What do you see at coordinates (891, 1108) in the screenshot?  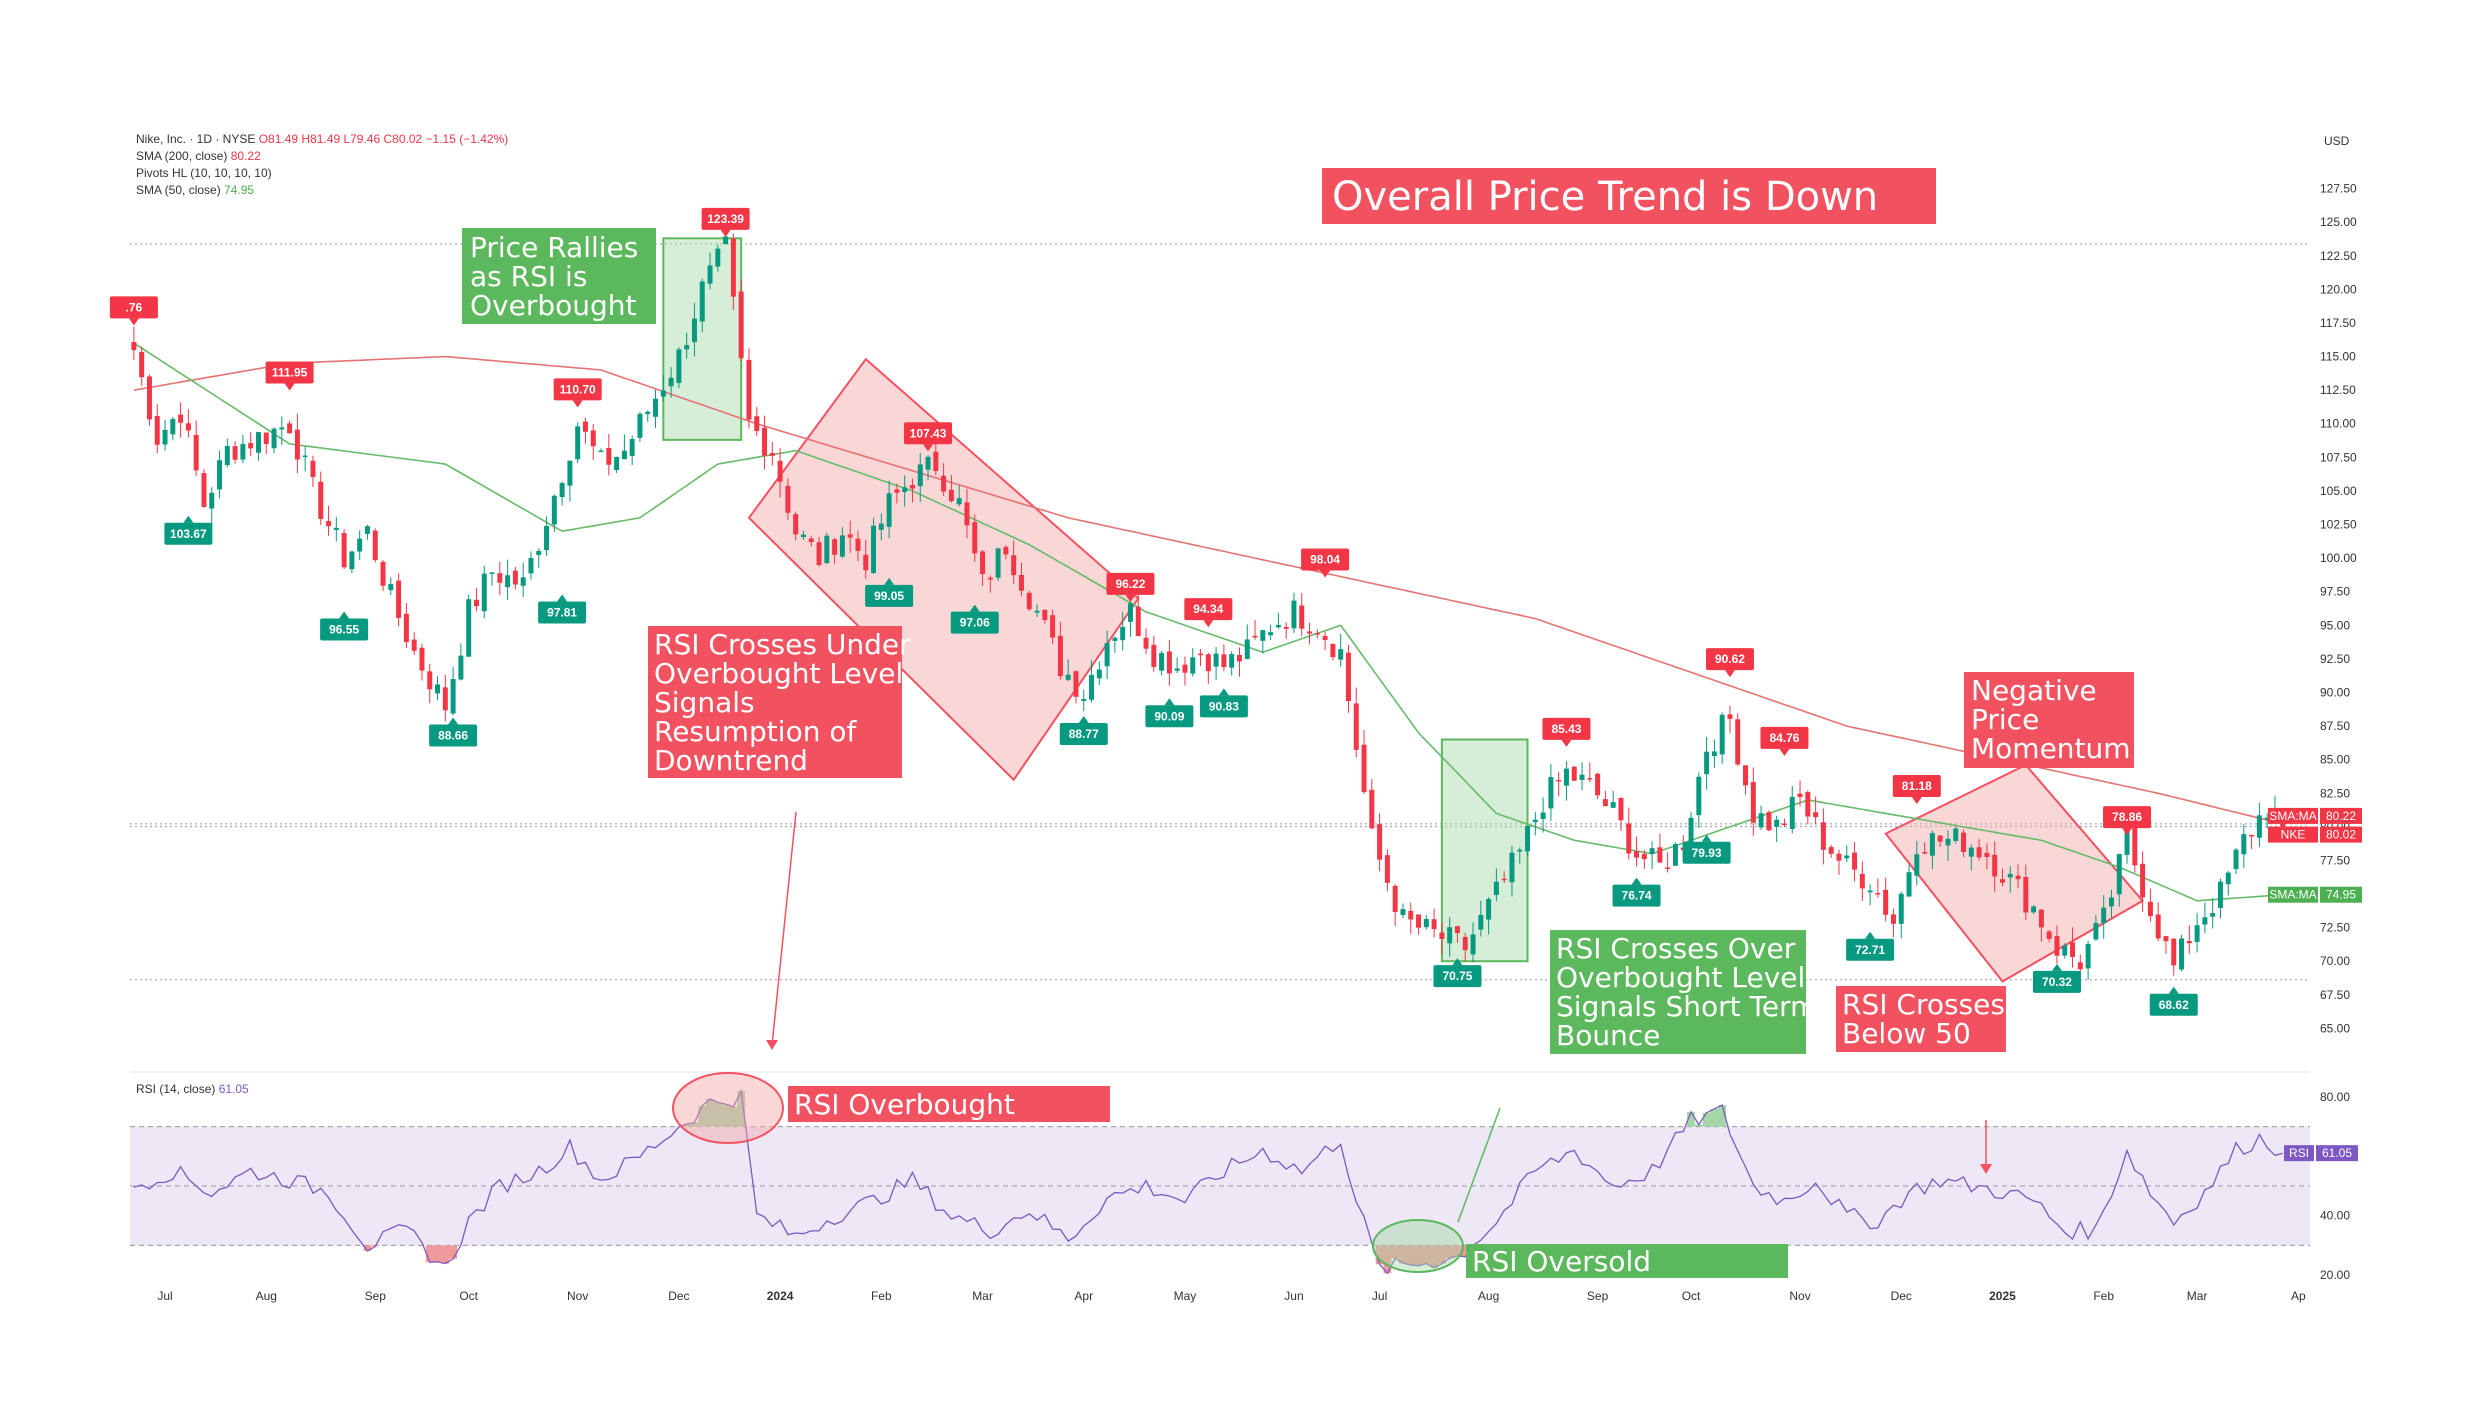 I see `annotation-rsi-overbought: RSI Overbought` at bounding box center [891, 1108].